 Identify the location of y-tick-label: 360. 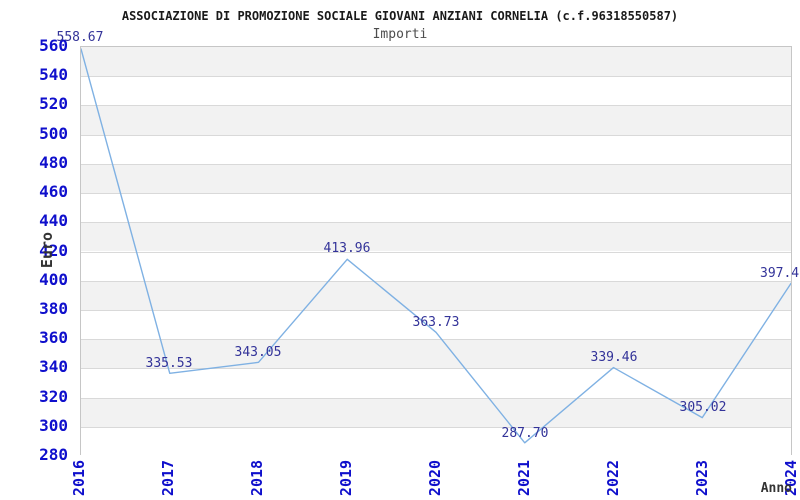
(53, 338).